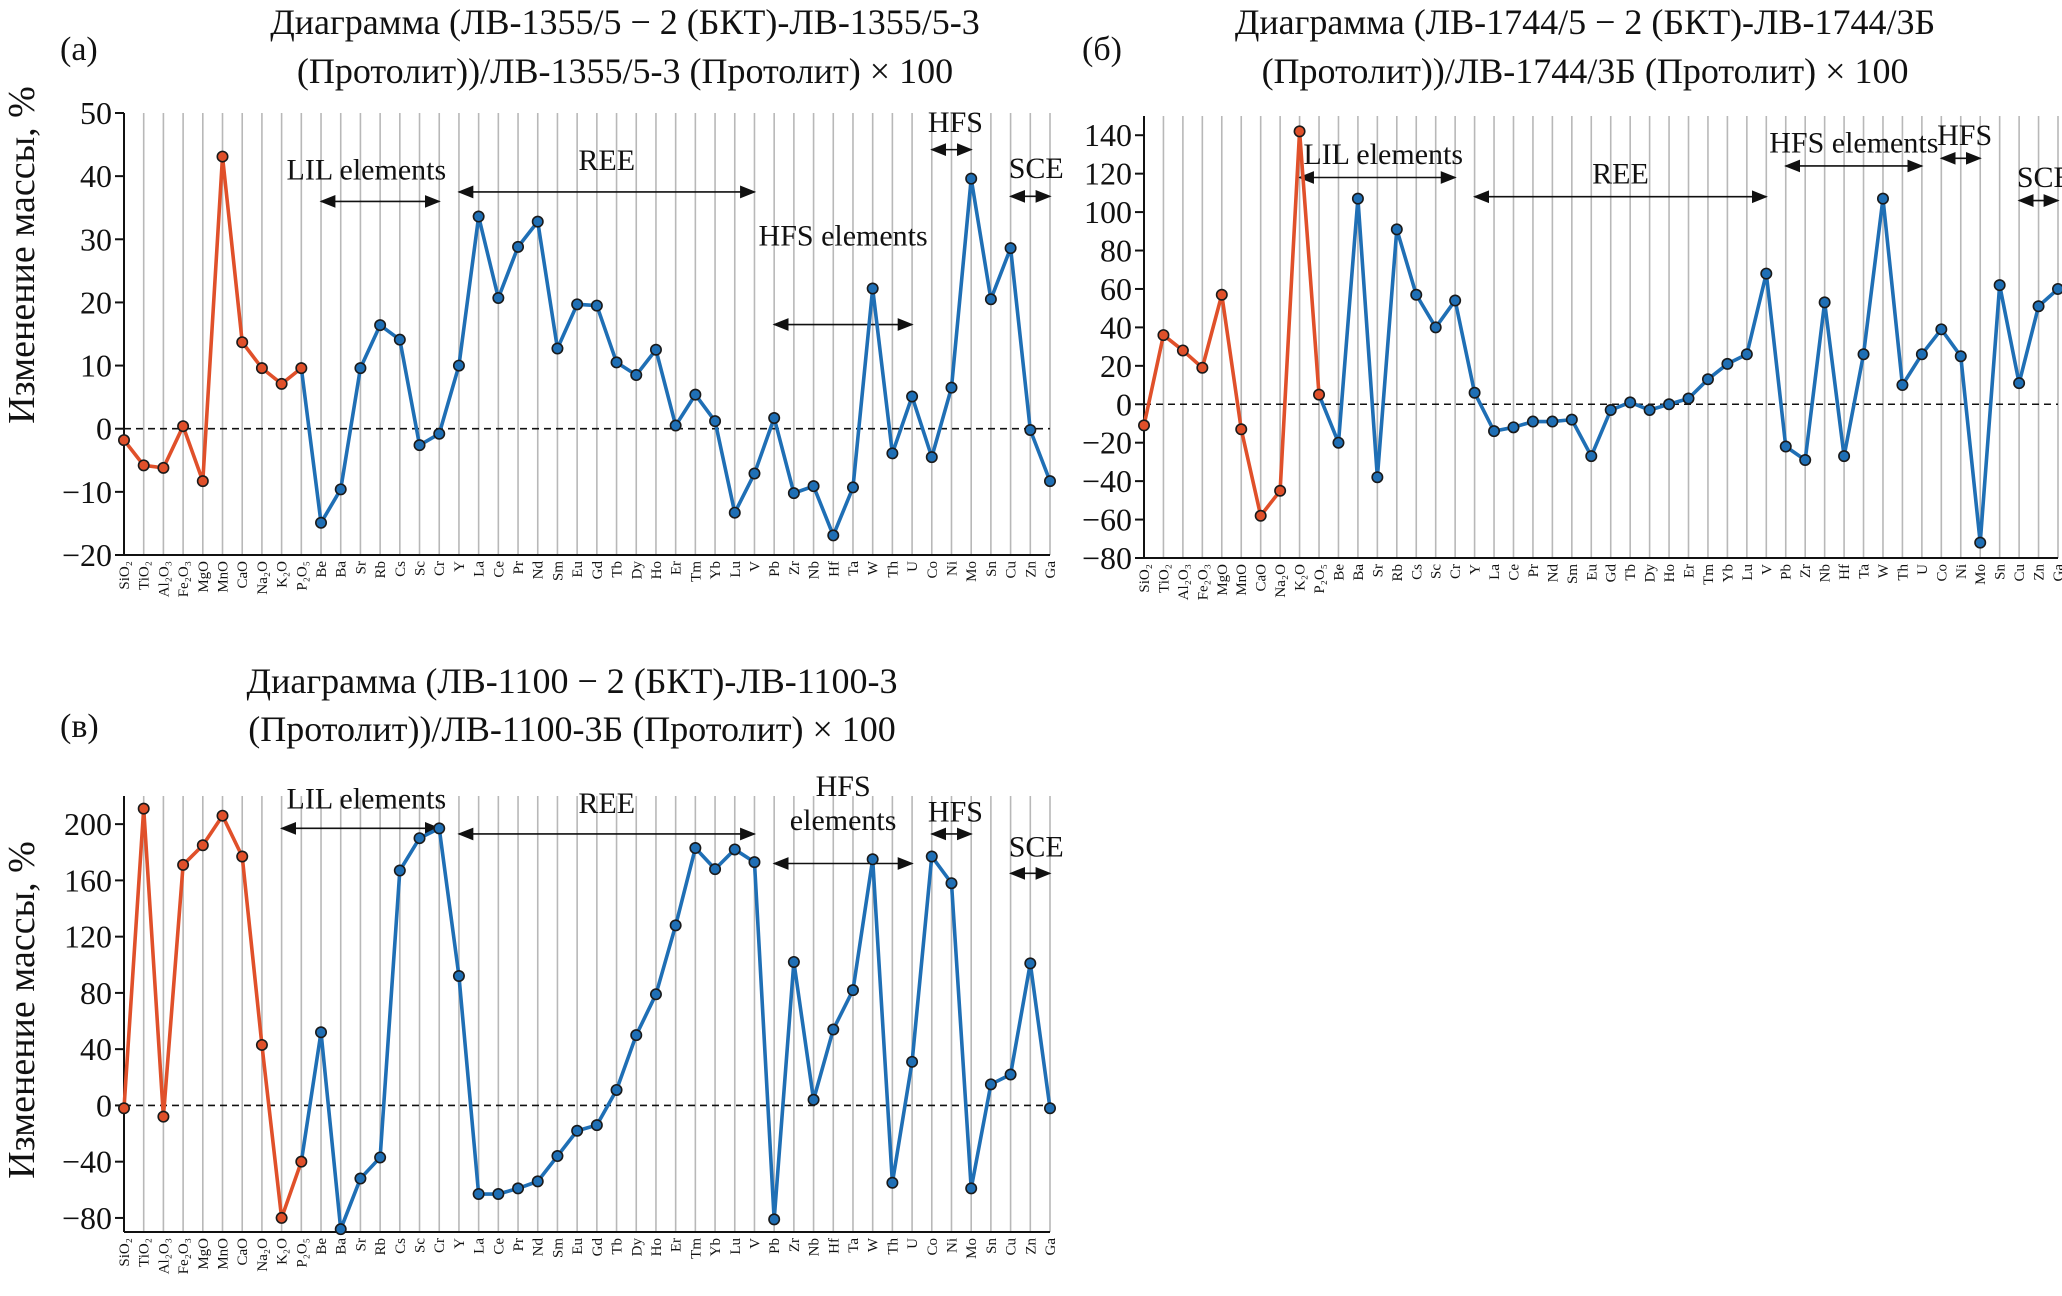 This screenshot has width=2062, height=1296. What do you see at coordinates (79, 726) in the screenshot?
I see `panel-c-label: (в)` at bounding box center [79, 726].